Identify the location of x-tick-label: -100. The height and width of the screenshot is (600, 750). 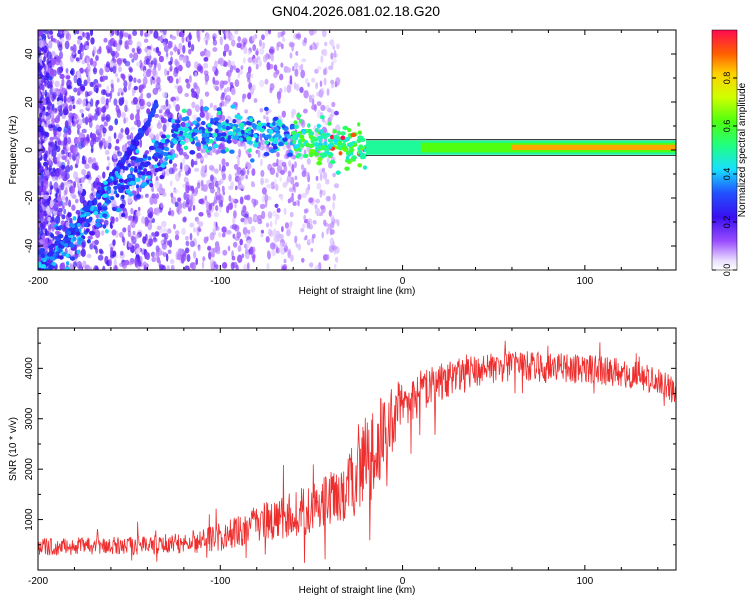
(220, 281).